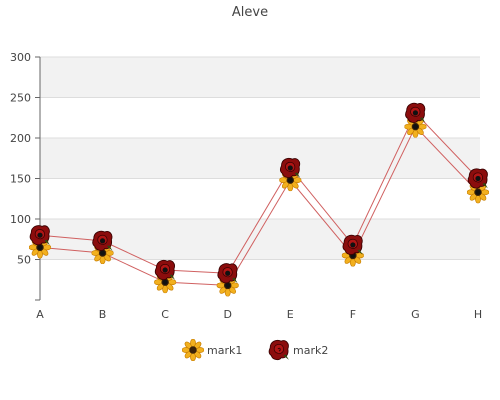  I want to click on legend: mark1 mark2, so click(255, 350).